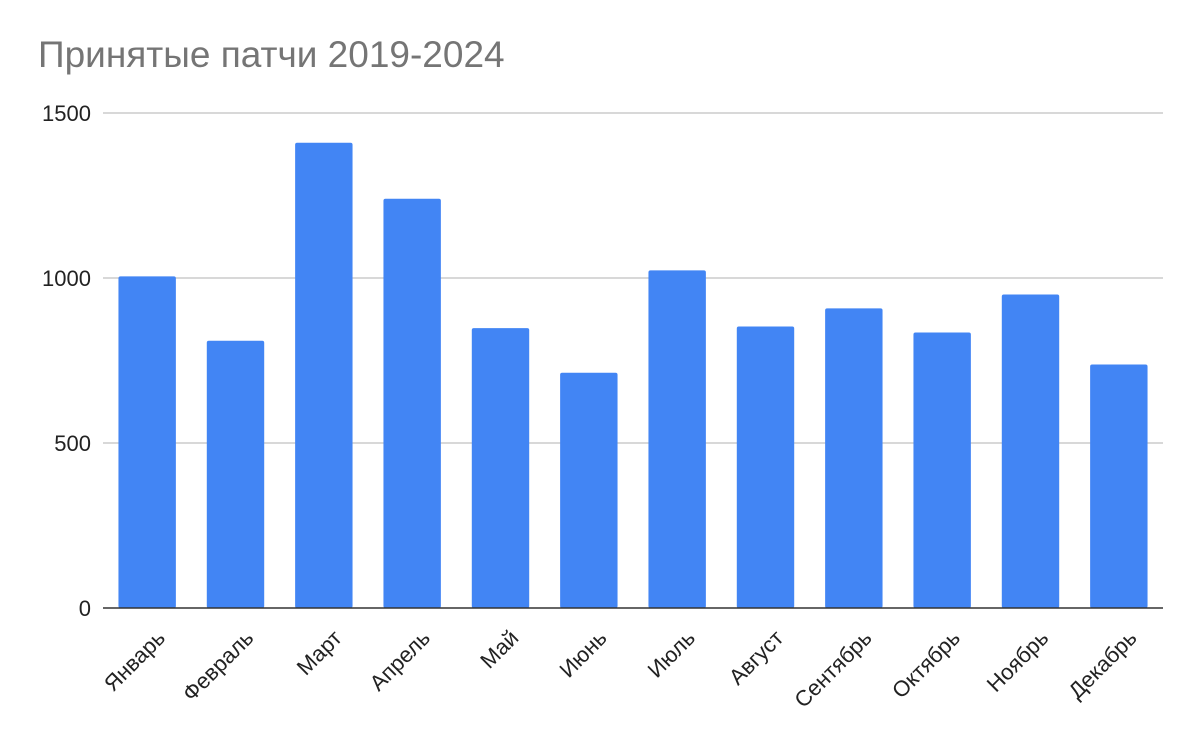 The width and height of the screenshot is (1200, 742). What do you see at coordinates (671, 653) in the screenshot?
I see `x-tick-label: Июль` at bounding box center [671, 653].